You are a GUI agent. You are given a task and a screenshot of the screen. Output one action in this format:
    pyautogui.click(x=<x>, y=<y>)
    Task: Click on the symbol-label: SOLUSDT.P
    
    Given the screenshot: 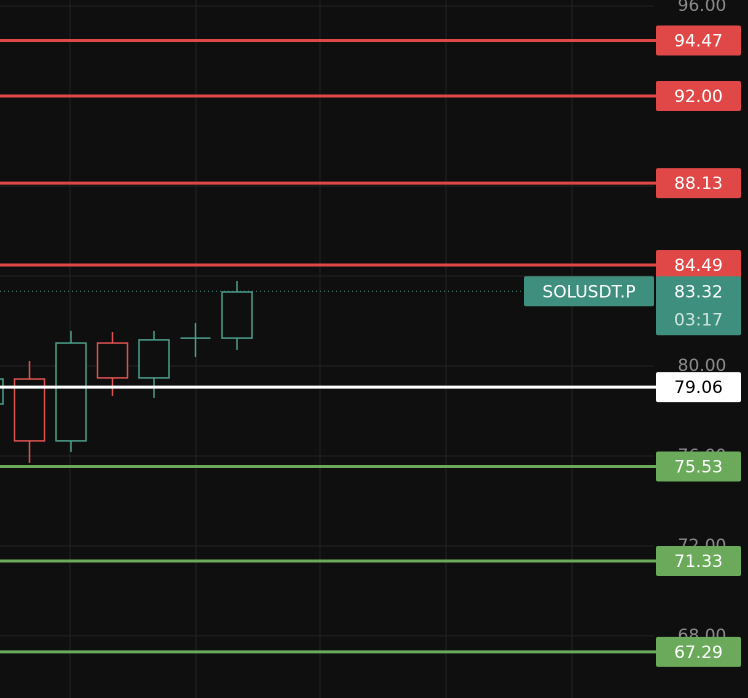 What is the action you would take?
    pyautogui.click(x=588, y=292)
    